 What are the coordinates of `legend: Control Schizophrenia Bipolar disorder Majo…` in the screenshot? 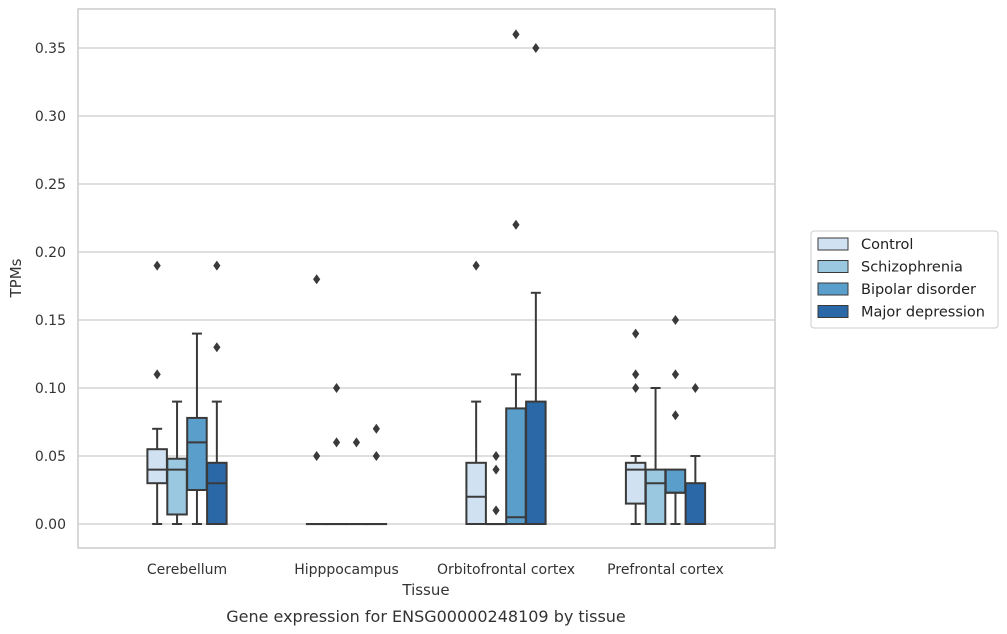 It's located at (904, 279).